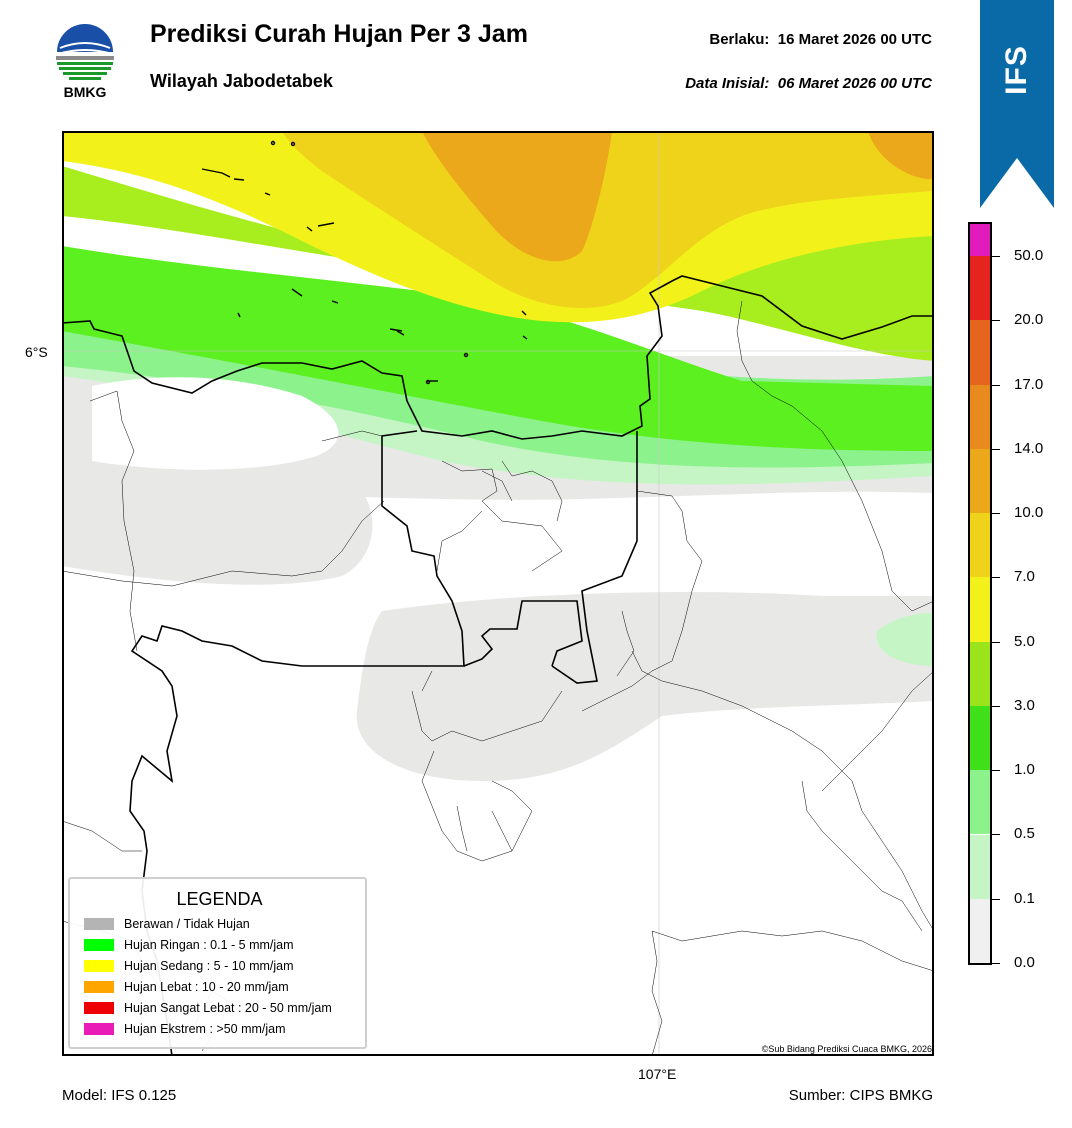 This screenshot has width=1072, height=1128. What do you see at coordinates (854, 39) in the screenshot?
I see `valid-value: 16 Maret 2026 00 UTC` at bounding box center [854, 39].